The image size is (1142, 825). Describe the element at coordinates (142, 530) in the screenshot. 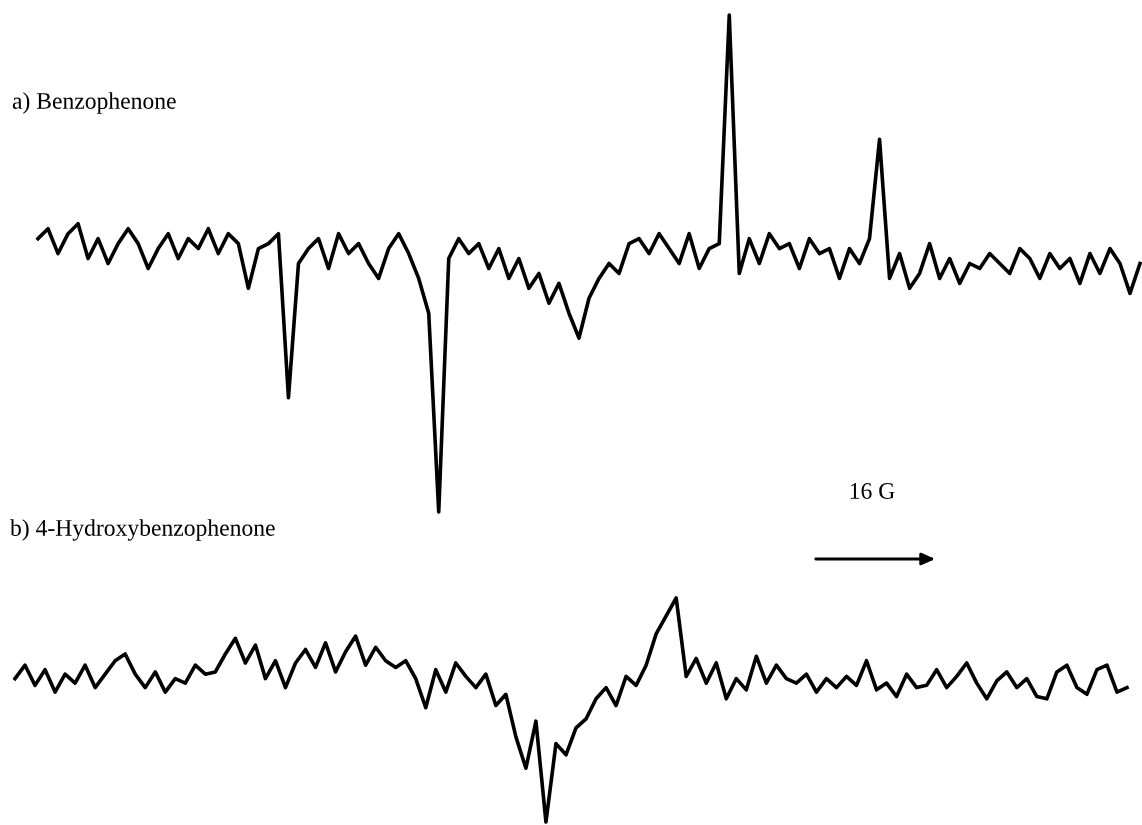

I see `chart-title: b) 4-Hydroxybenzophenone` at that location.